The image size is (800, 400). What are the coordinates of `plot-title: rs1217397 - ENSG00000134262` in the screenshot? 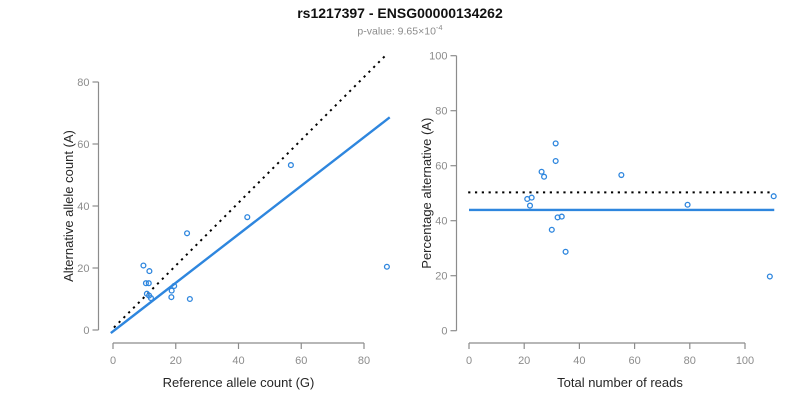 It's located at (400, 13).